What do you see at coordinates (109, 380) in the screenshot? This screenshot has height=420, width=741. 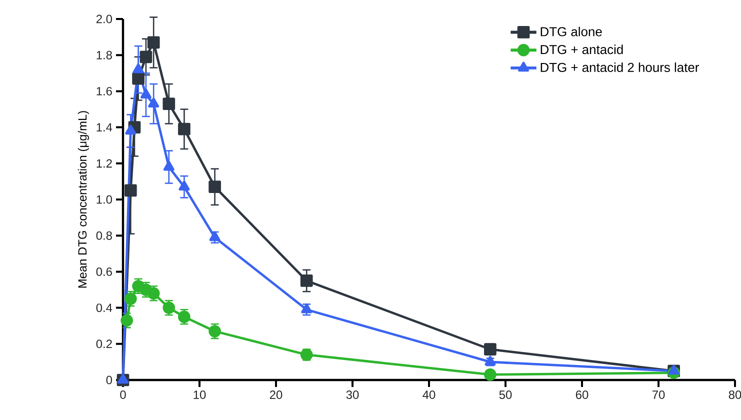 I see `y-tick-label: 0` at bounding box center [109, 380].